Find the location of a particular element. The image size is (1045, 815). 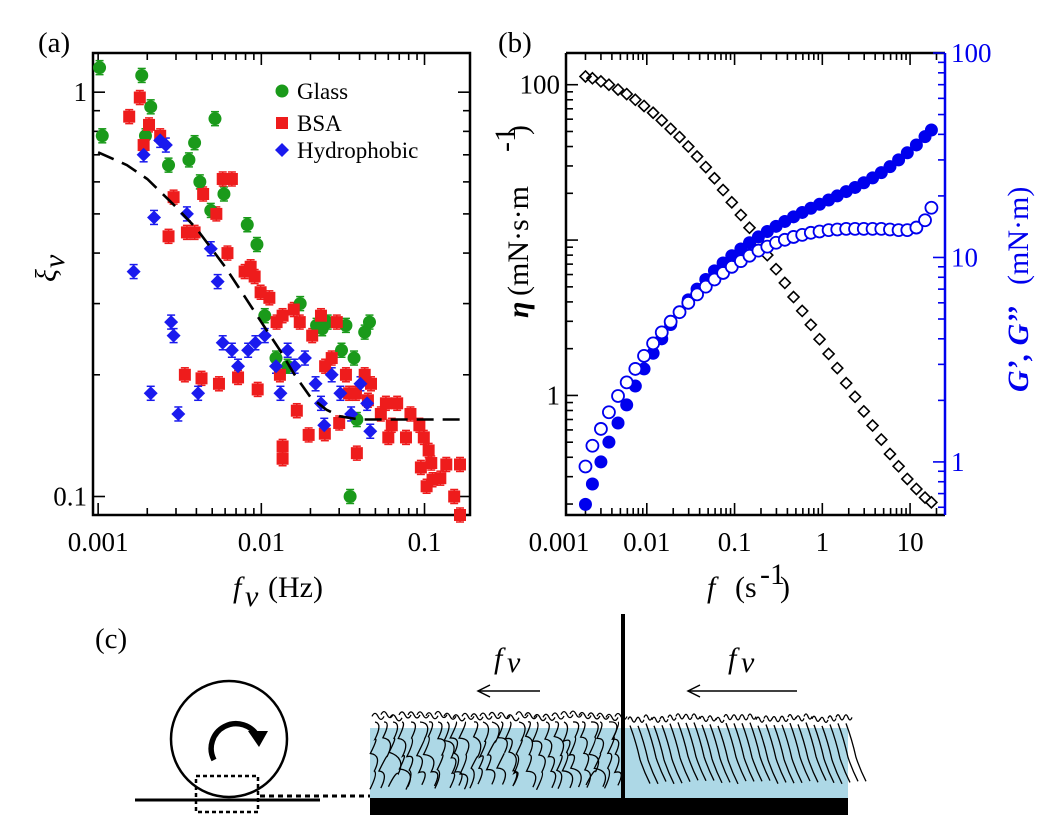

legend-glass-label: Glass is located at coordinates (322, 91).